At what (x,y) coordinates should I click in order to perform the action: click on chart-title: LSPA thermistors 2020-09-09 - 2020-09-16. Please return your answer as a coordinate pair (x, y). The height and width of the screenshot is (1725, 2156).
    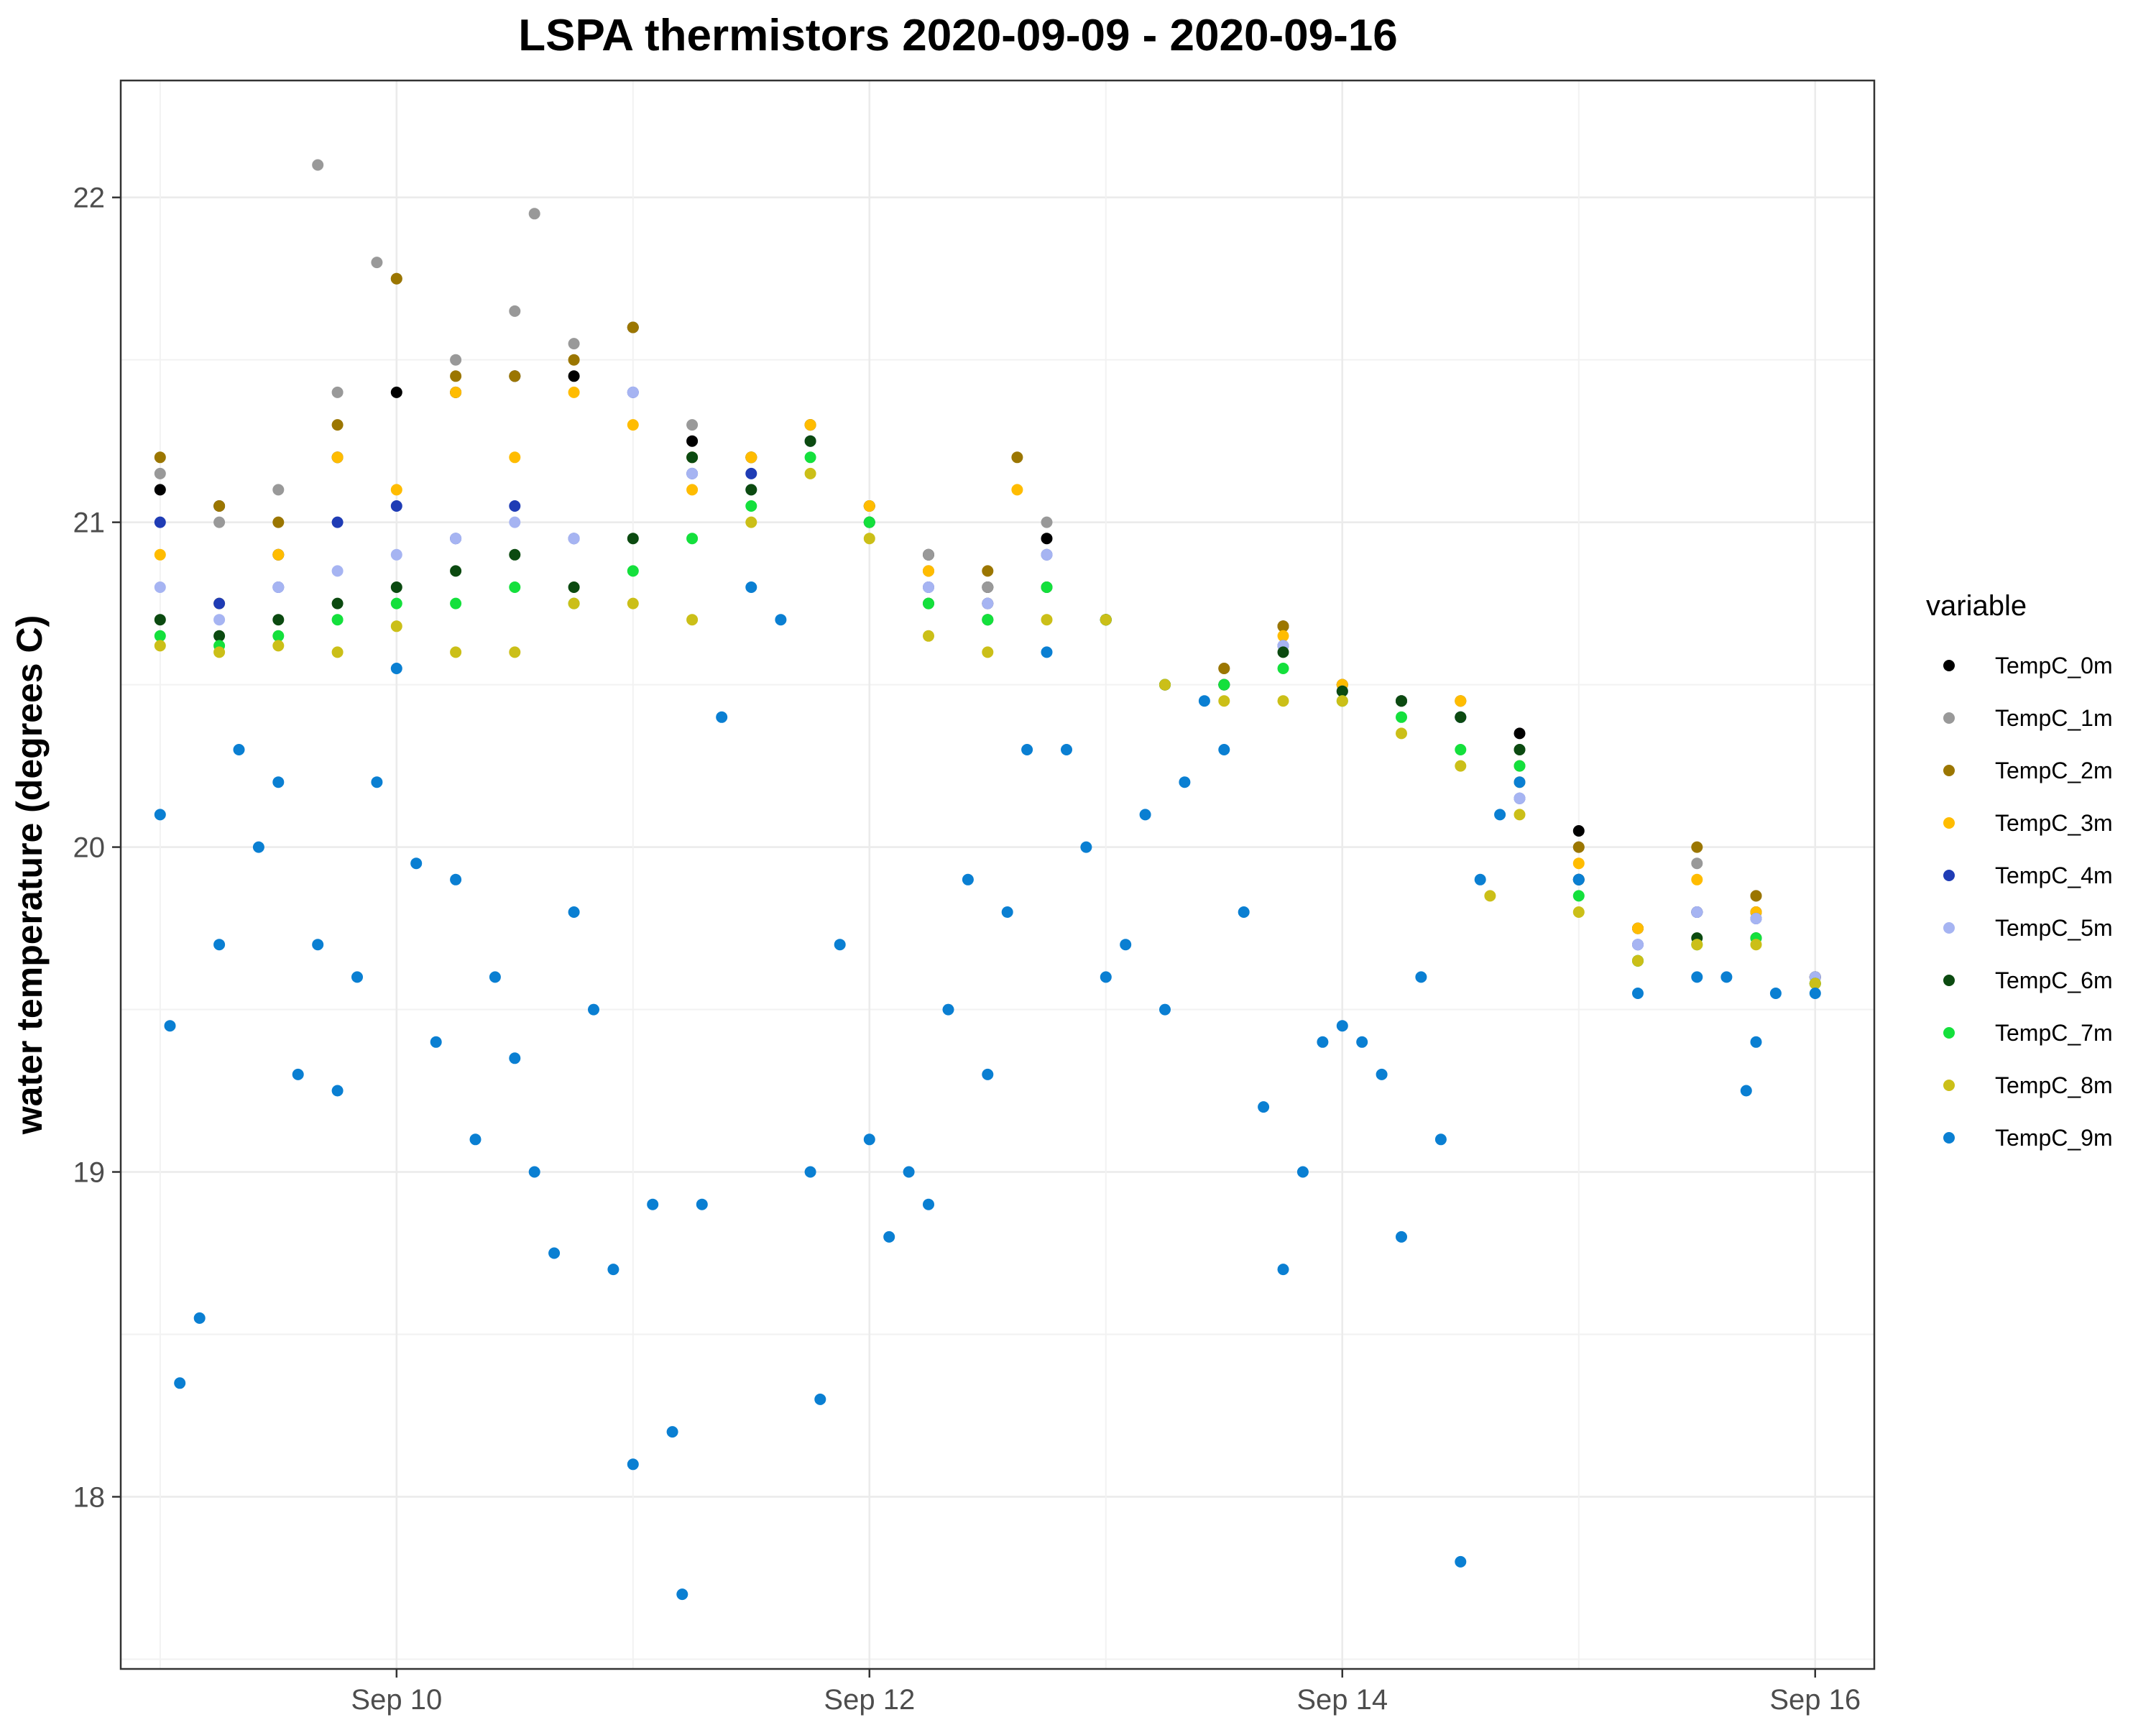
    Looking at the image, I should click on (957, 35).